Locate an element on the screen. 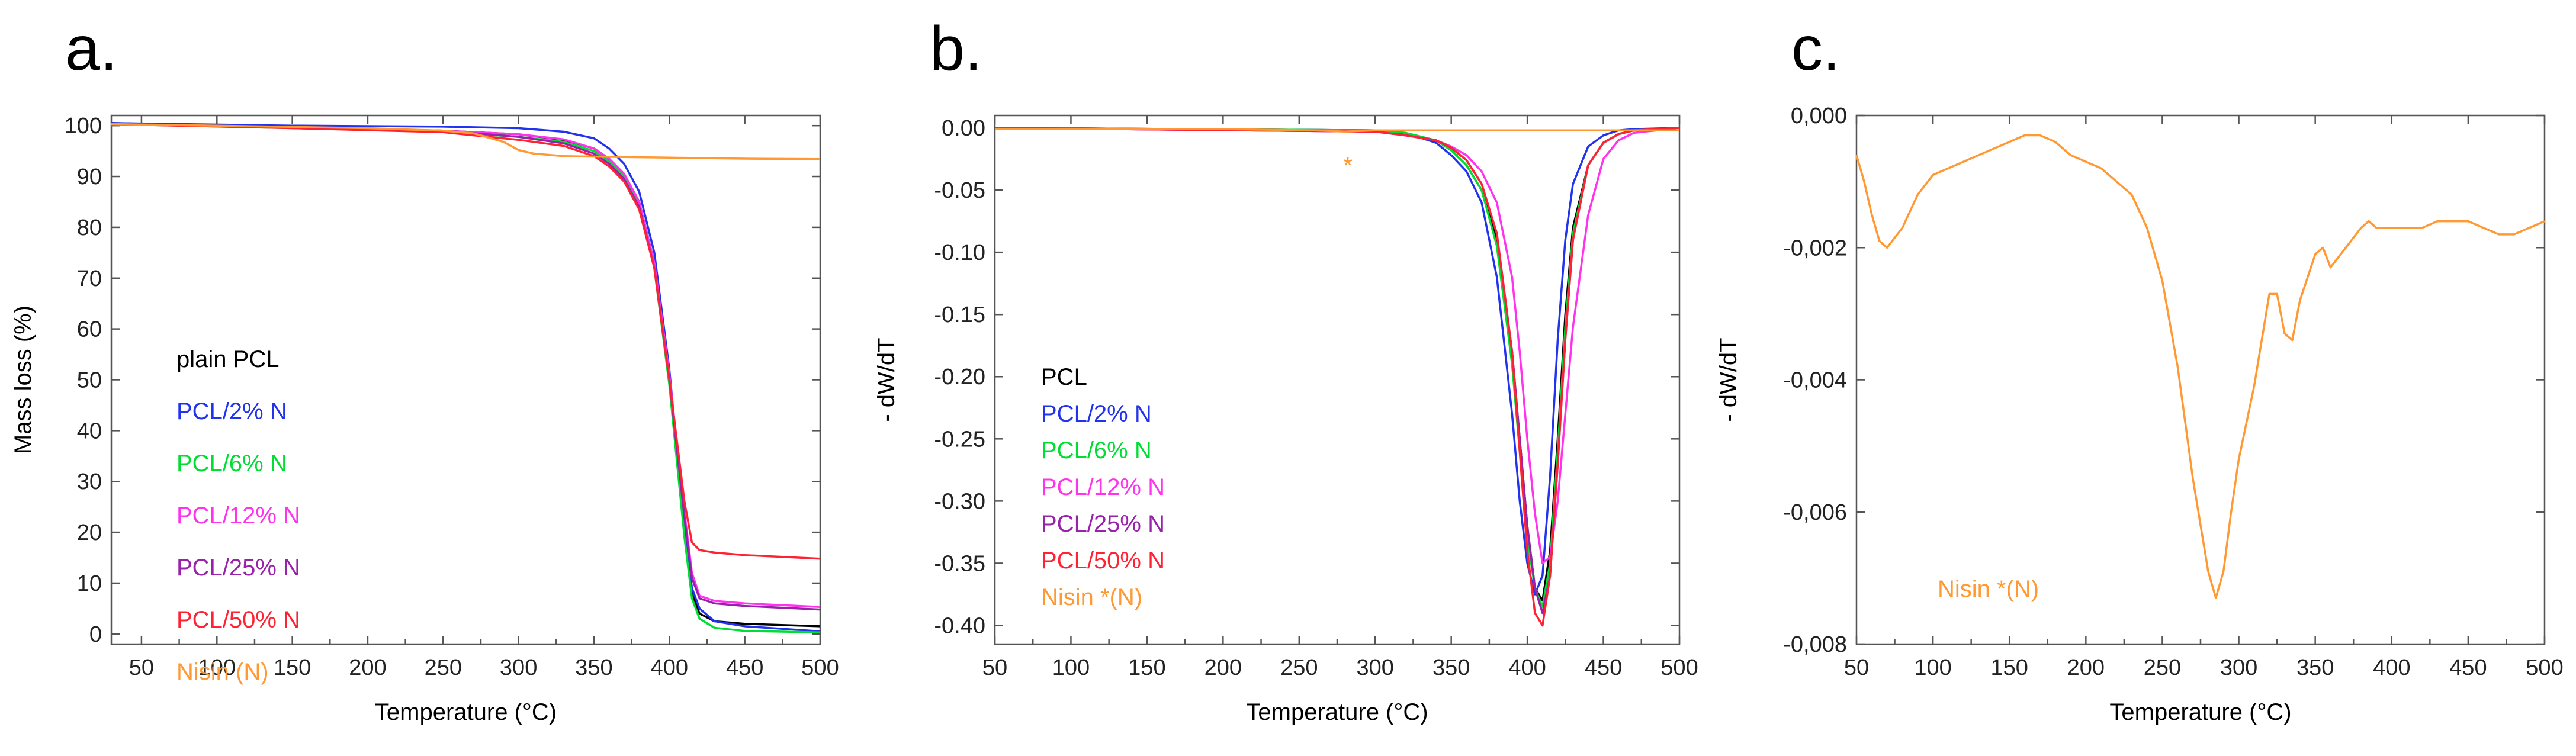 The image size is (2576, 756). y-tick-label: 70 is located at coordinates (89, 278).